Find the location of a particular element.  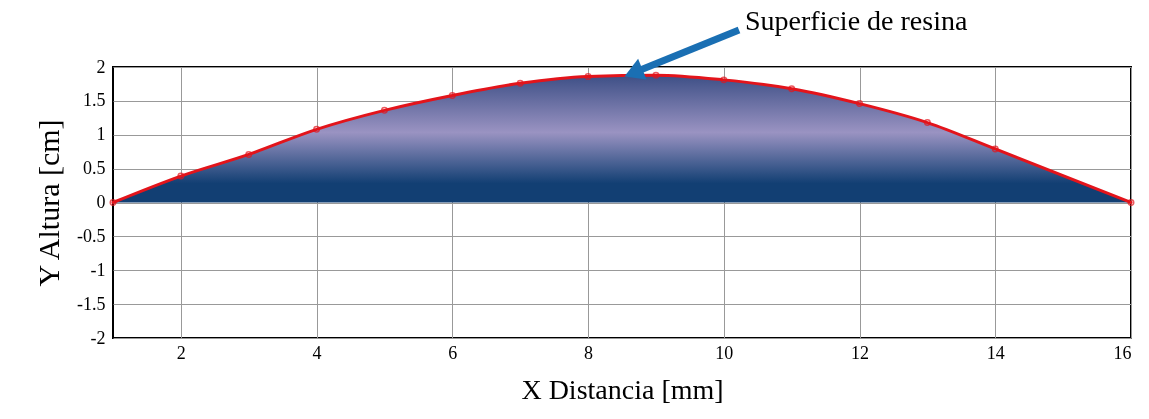

y-tick-label: 0 is located at coordinates (101, 202).